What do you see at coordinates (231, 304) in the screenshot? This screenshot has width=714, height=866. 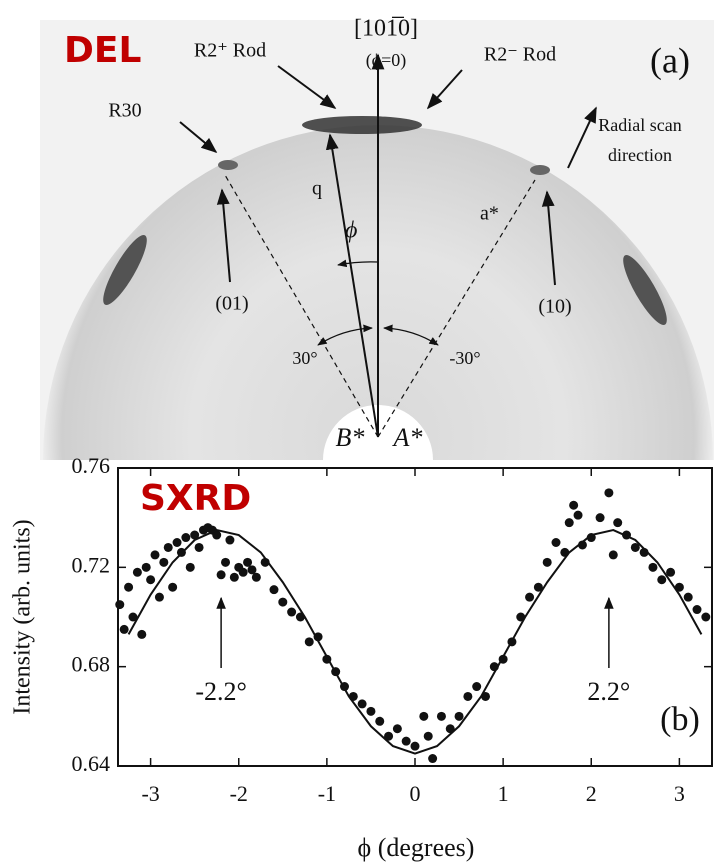 I see `label: (01)` at bounding box center [231, 304].